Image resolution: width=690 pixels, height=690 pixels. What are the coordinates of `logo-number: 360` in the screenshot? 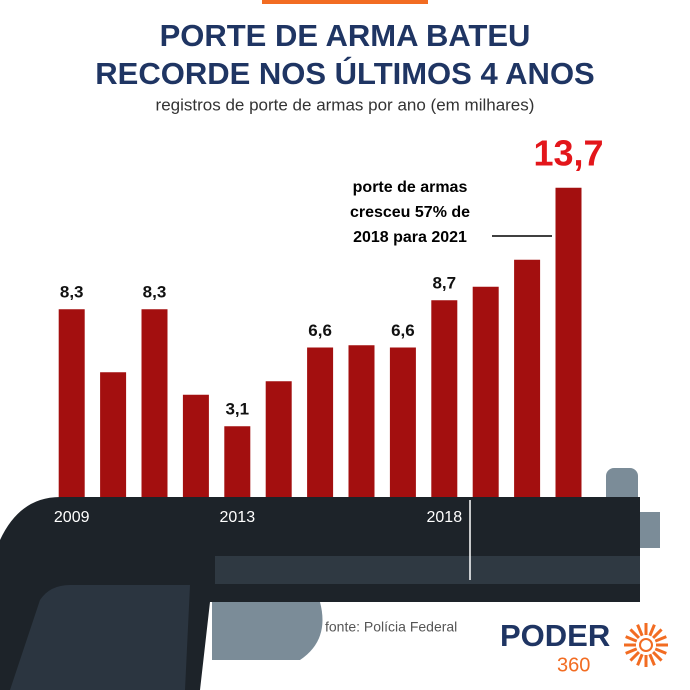 It's located at (573, 665).